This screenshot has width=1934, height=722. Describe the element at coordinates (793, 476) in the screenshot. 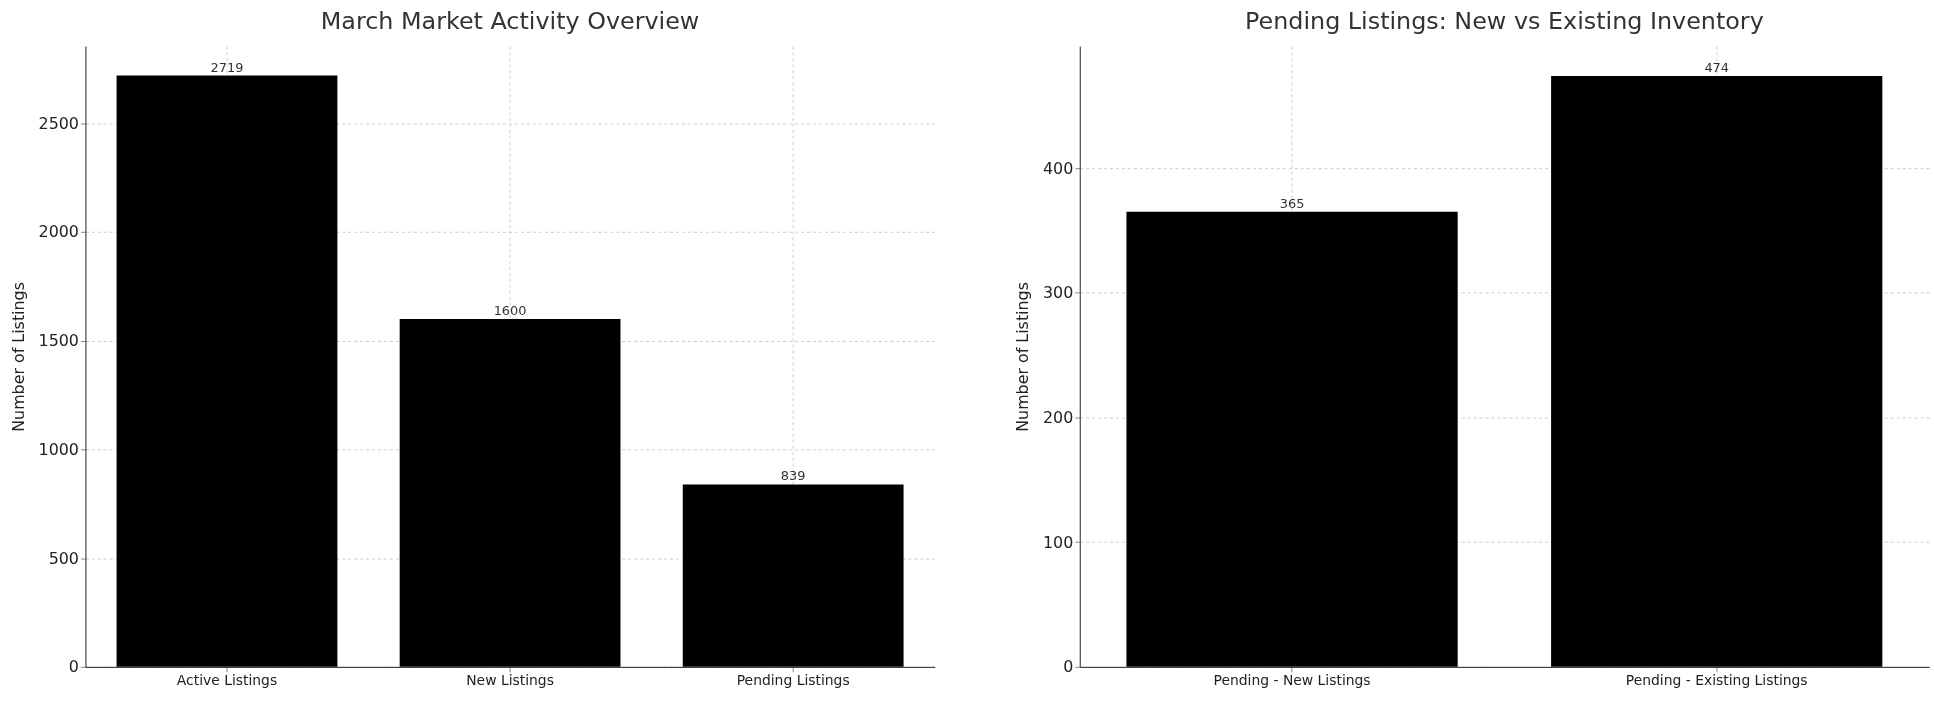

I see `data-label: 839` at that location.